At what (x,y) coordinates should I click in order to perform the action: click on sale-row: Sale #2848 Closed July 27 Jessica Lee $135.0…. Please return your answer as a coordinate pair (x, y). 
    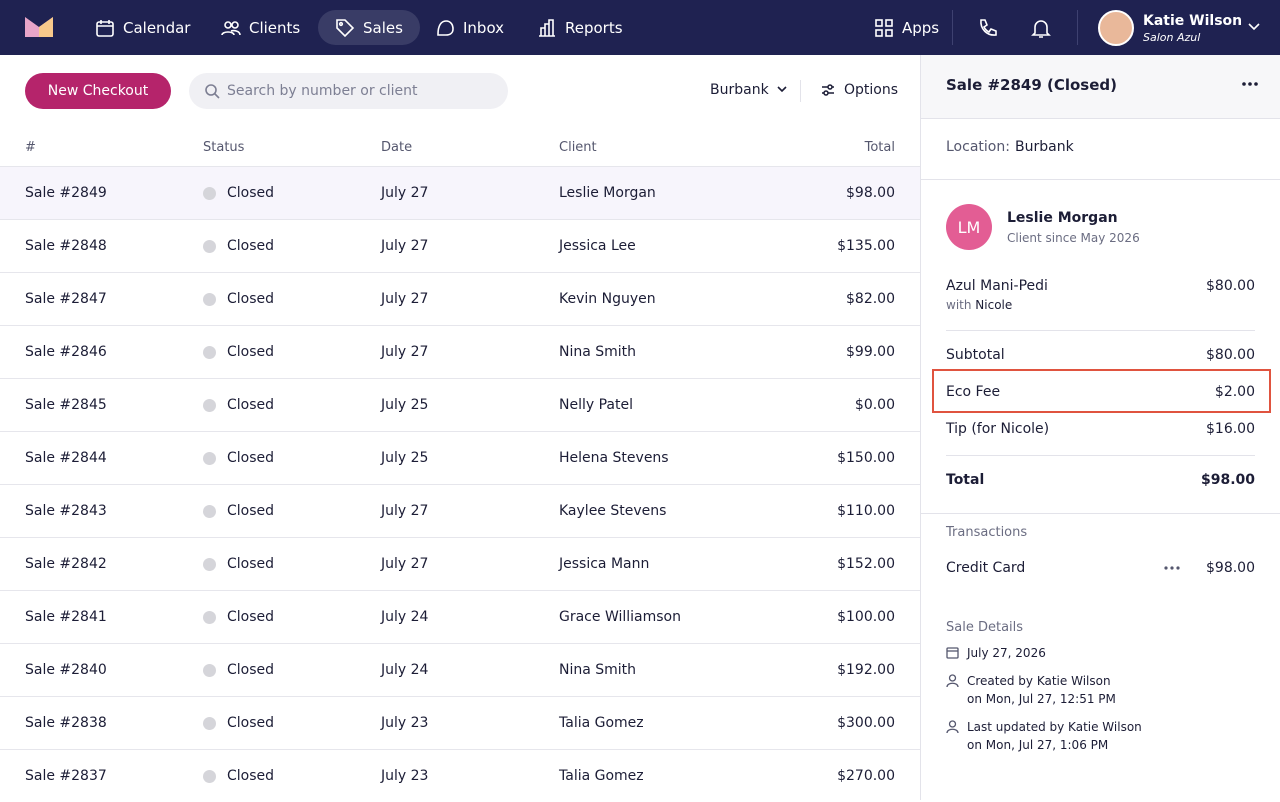
    Looking at the image, I should click on (460, 245).